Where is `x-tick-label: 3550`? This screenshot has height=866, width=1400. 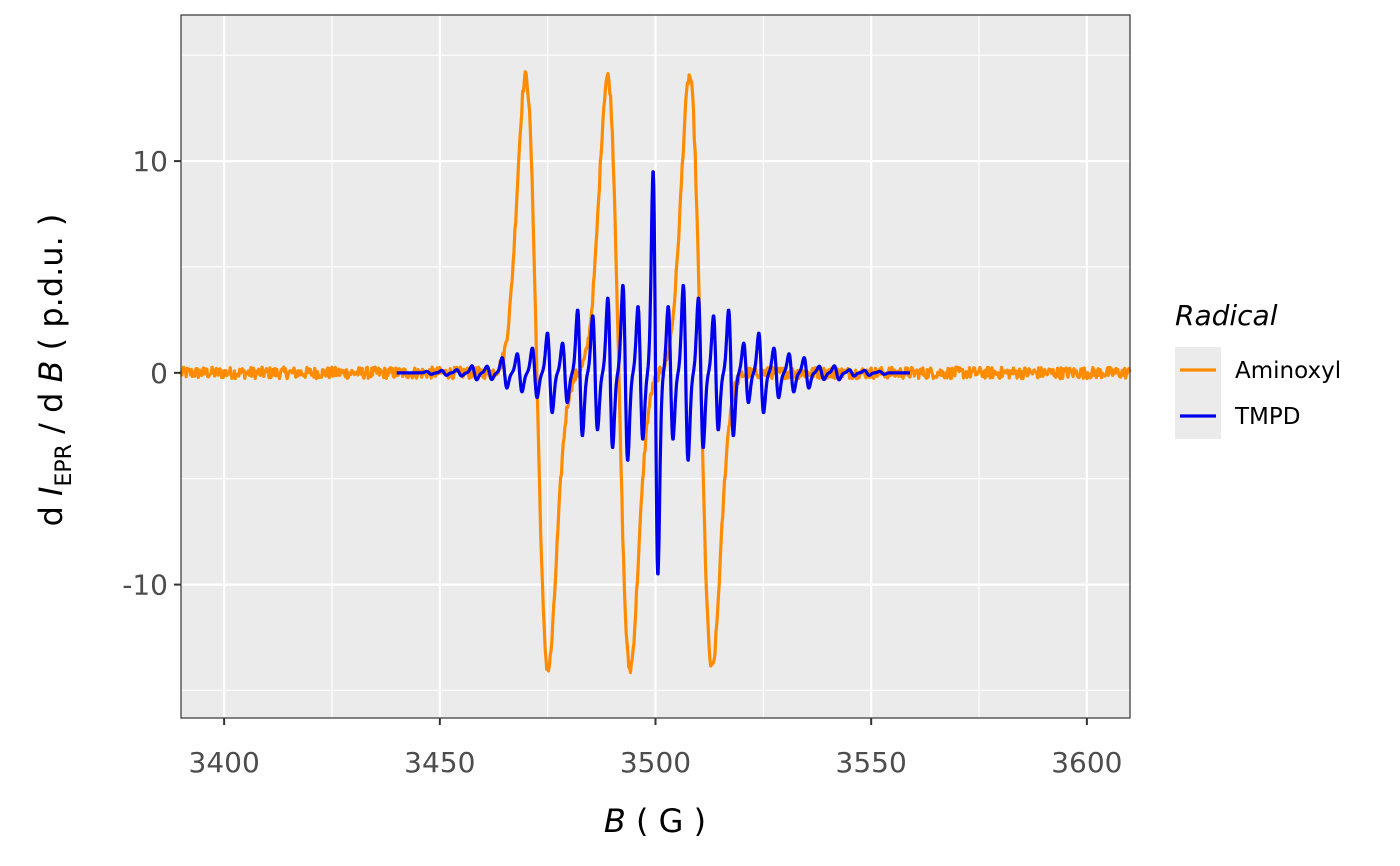 x-tick-label: 3550 is located at coordinates (871, 762).